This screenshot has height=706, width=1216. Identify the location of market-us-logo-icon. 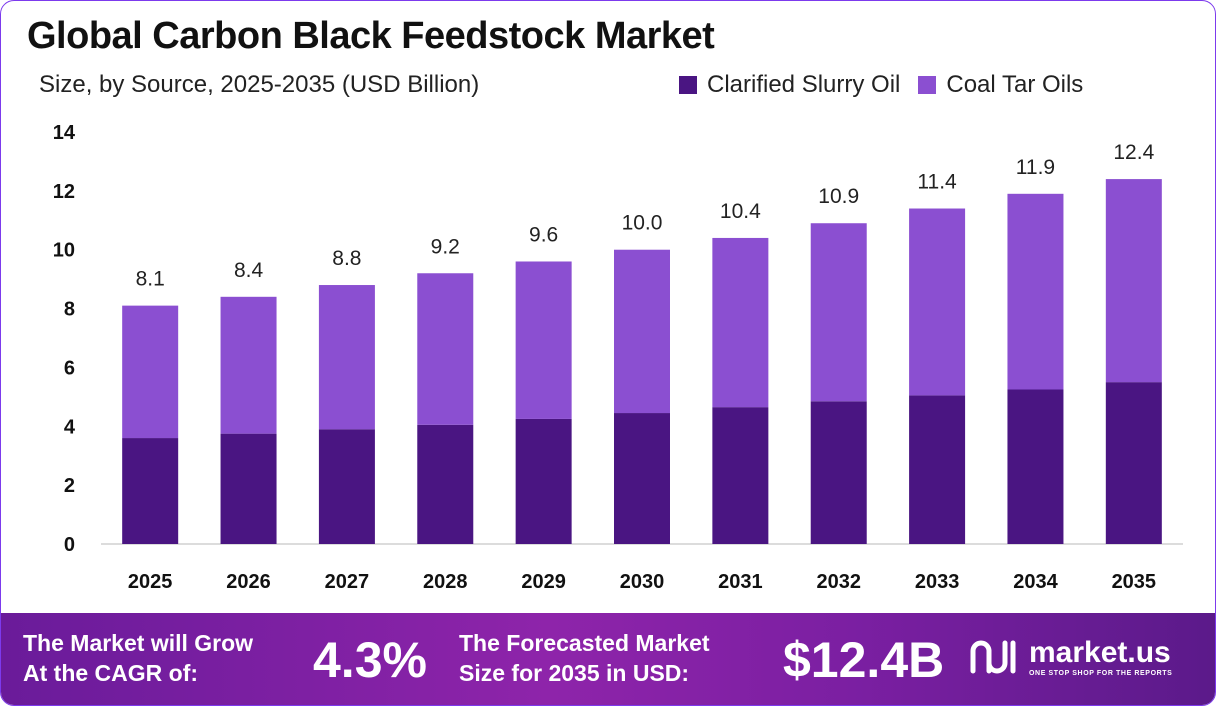
(993, 657).